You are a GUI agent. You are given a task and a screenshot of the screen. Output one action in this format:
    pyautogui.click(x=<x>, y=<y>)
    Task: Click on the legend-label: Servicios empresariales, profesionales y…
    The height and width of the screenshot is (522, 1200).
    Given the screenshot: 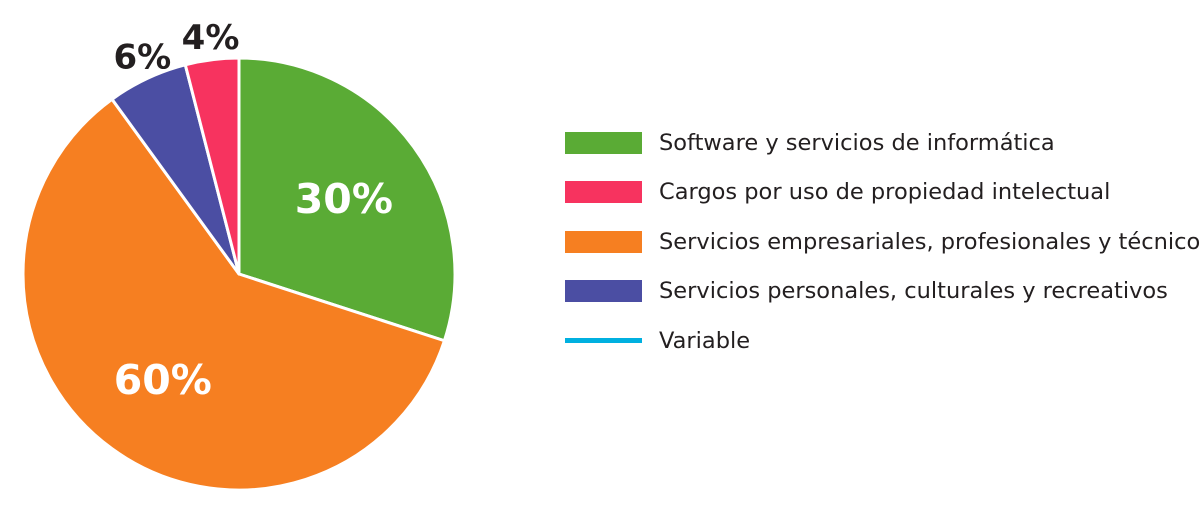 What is the action you would take?
    pyautogui.click(x=929, y=241)
    